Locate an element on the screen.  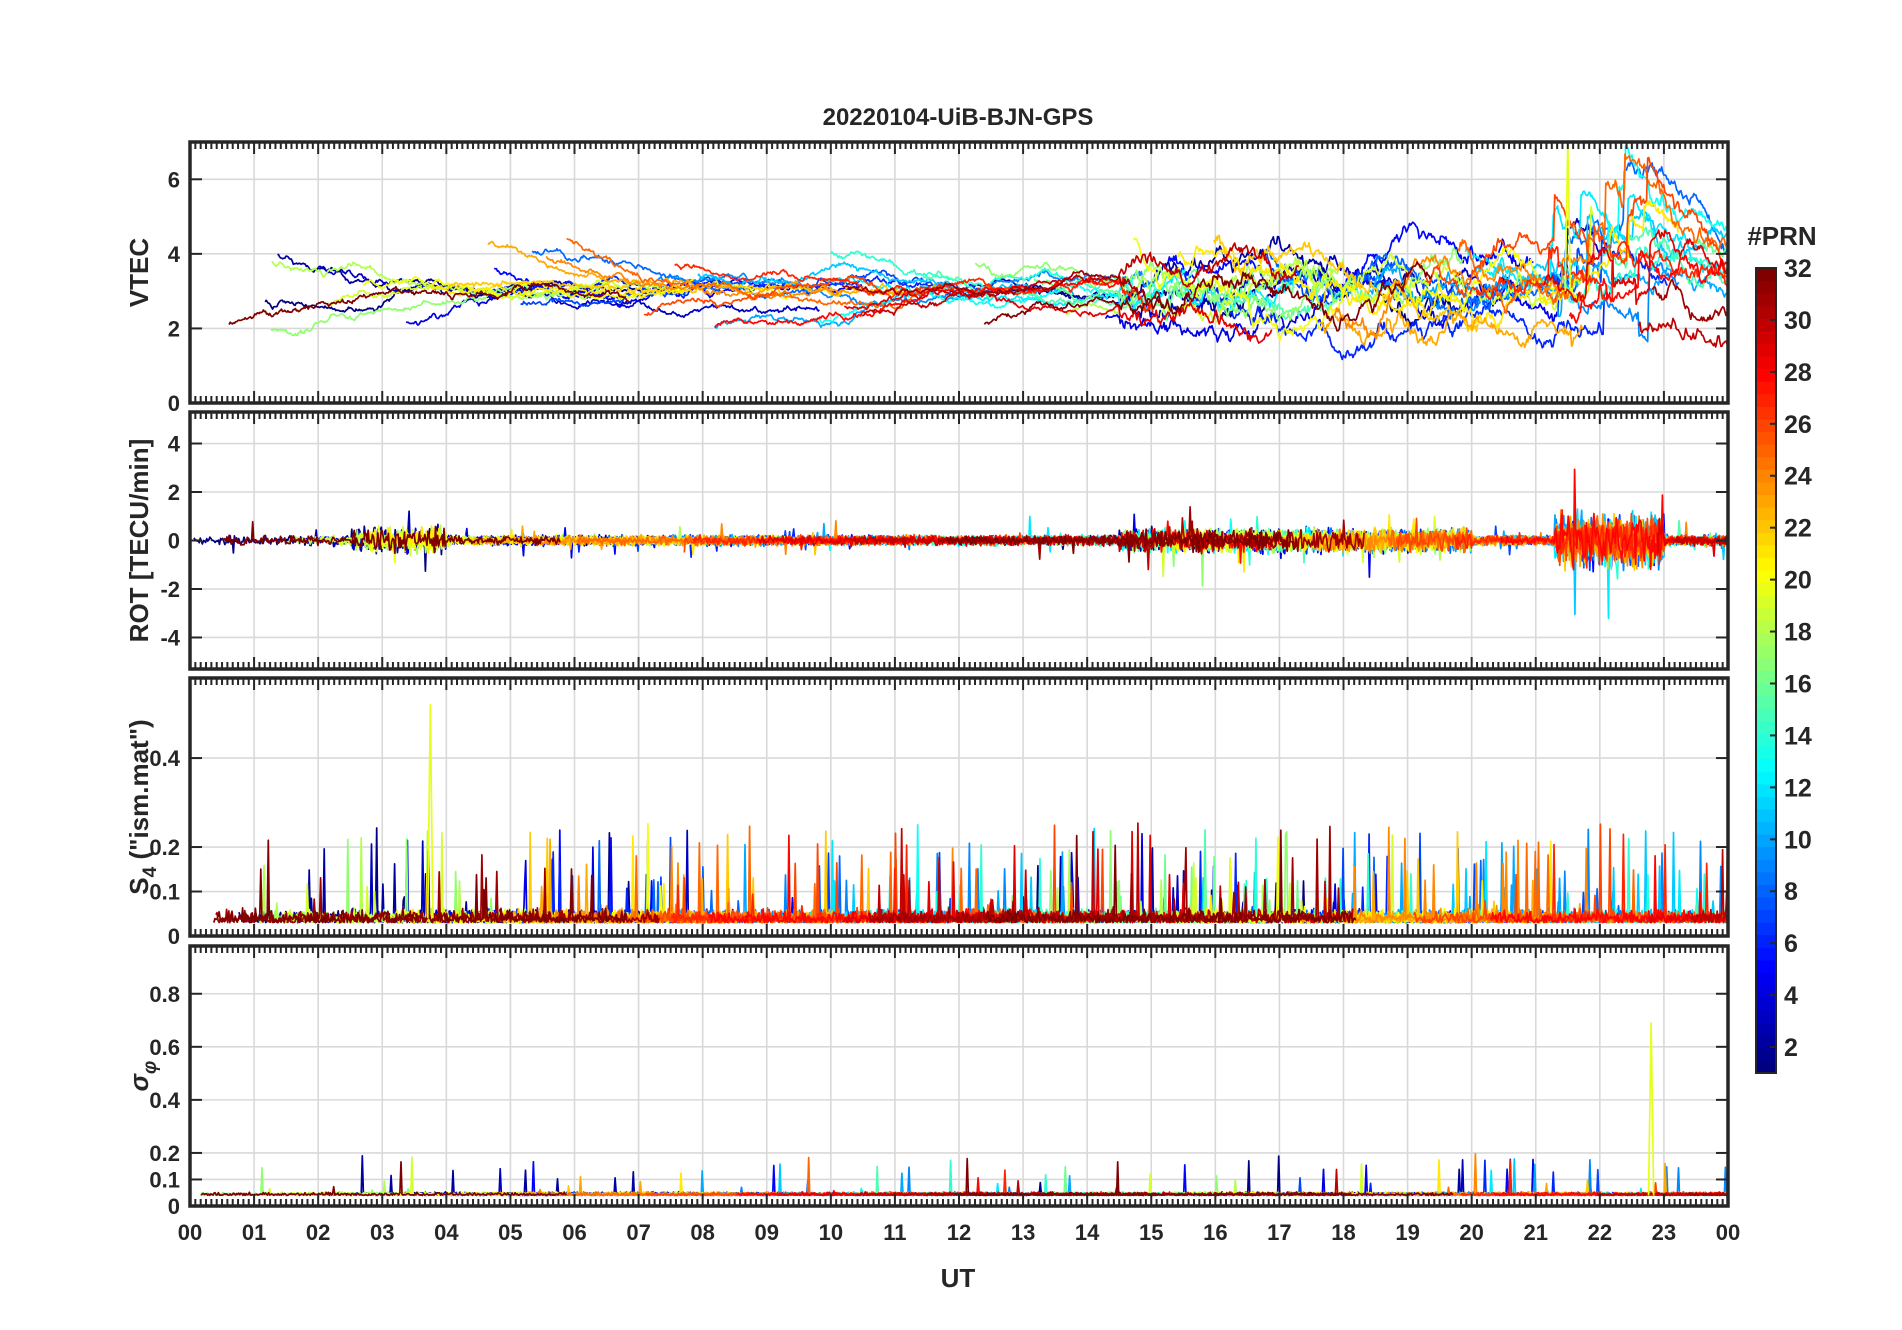
x-tick-label: 12 is located at coordinates (959, 1232).